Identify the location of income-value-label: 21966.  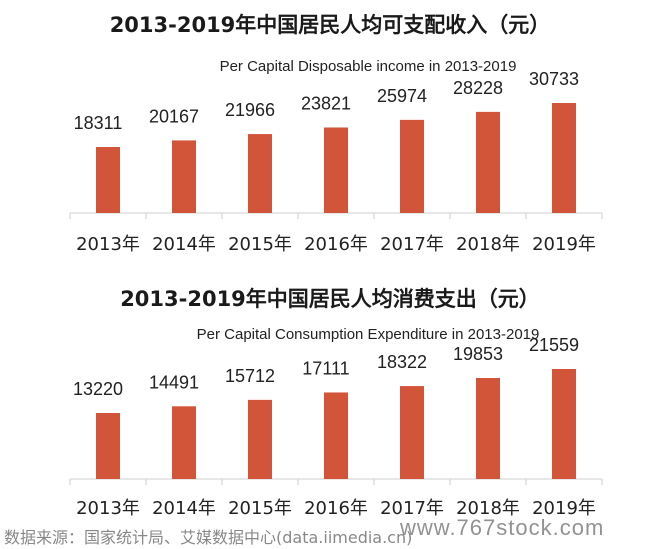
(250, 110).